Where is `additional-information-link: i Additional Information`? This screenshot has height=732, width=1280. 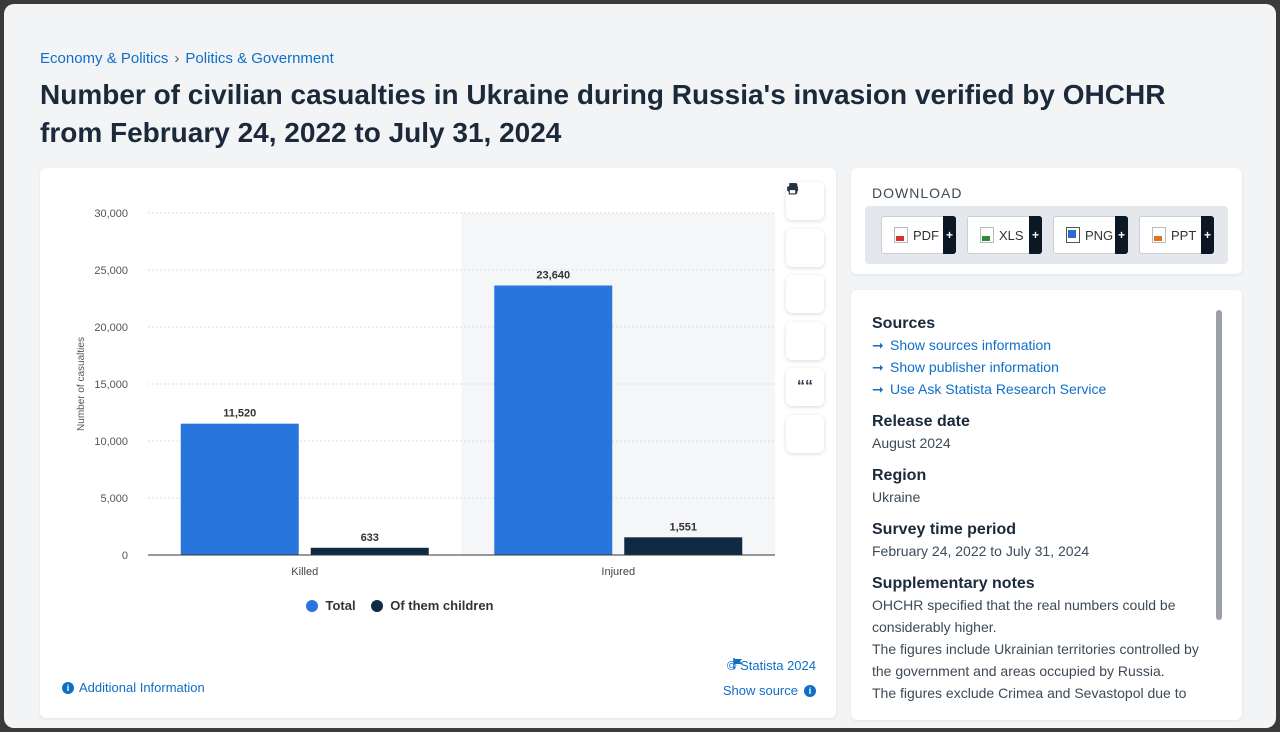
additional-information-link: i Additional Information is located at coordinates (133, 687).